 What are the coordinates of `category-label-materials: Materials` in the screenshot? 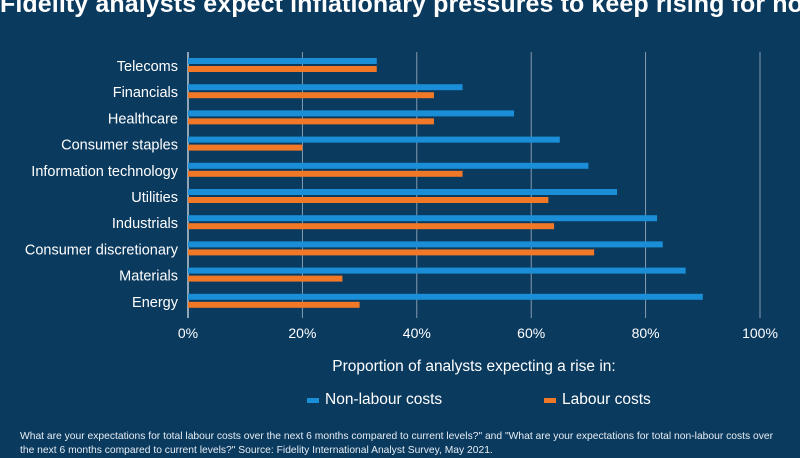 It's located at (148, 277).